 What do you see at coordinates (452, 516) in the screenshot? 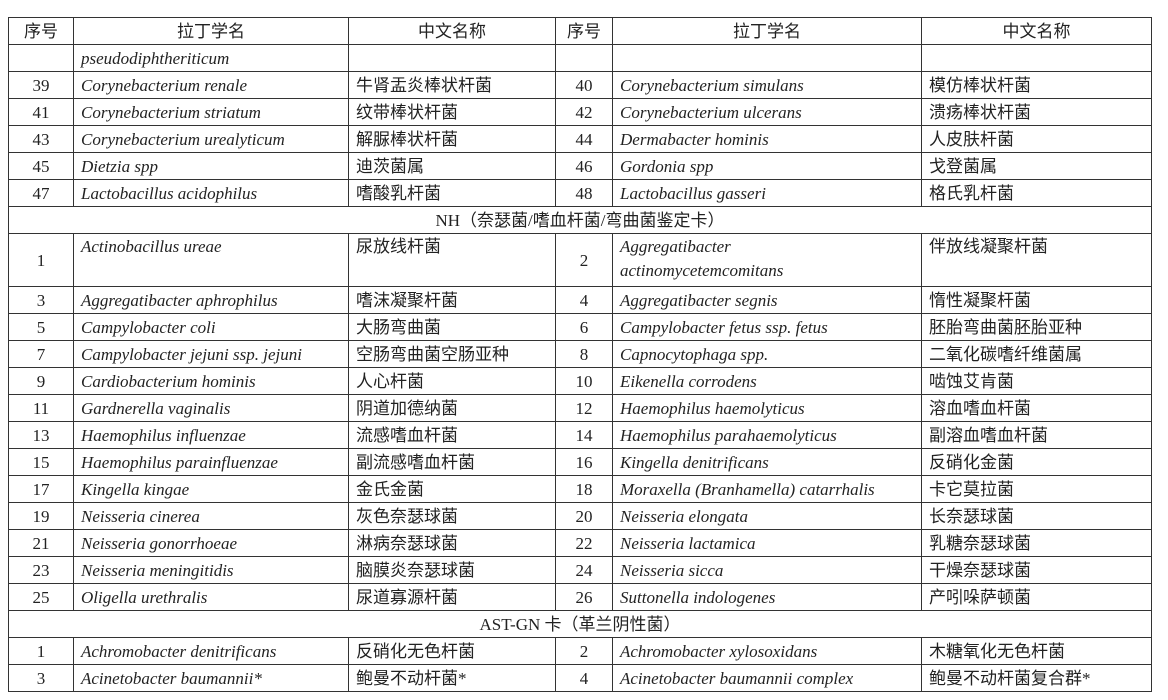
I see `chinese-name-cell: 灰色奈瑟球菌` at bounding box center [452, 516].